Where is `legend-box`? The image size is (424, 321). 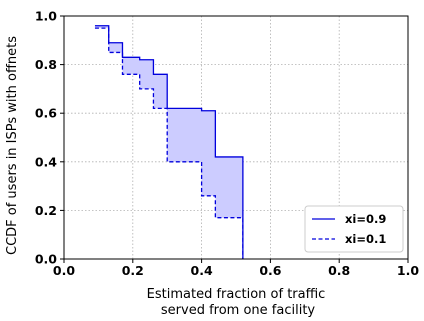 legend-box is located at coordinates (354, 229).